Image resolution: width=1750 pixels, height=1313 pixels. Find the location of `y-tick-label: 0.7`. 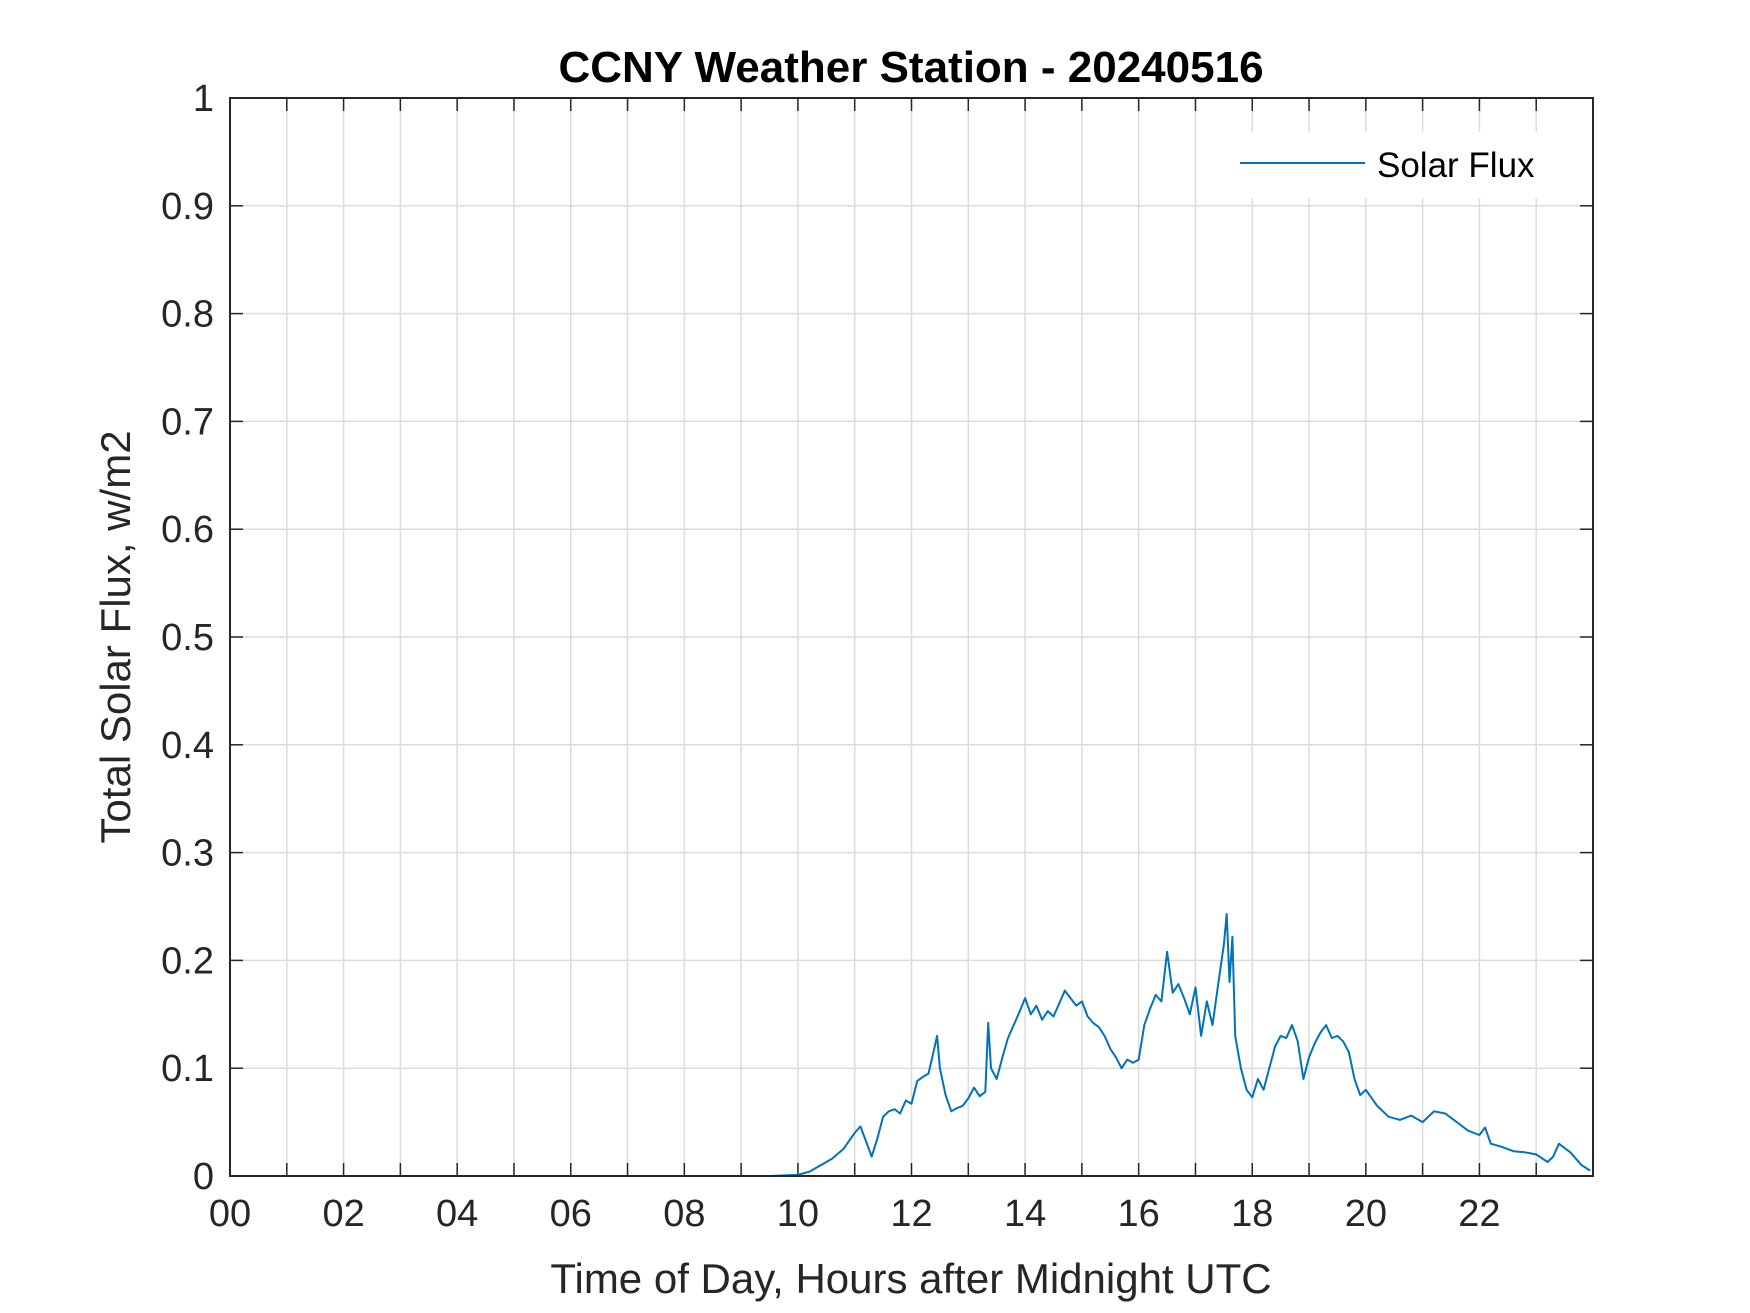

y-tick-label: 0.7 is located at coordinates (187, 422).